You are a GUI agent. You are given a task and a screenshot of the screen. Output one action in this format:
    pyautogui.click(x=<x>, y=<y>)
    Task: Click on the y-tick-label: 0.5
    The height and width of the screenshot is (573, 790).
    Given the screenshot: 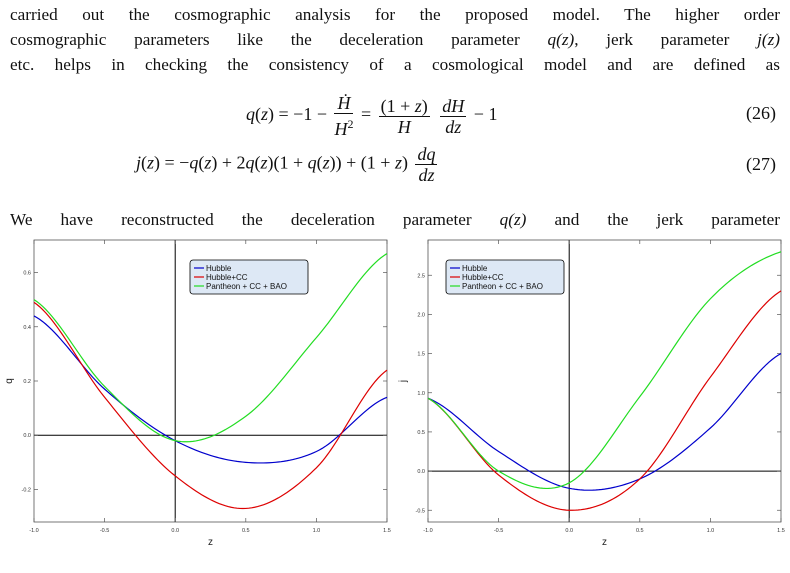 What is the action you would take?
    pyautogui.click(x=421, y=433)
    